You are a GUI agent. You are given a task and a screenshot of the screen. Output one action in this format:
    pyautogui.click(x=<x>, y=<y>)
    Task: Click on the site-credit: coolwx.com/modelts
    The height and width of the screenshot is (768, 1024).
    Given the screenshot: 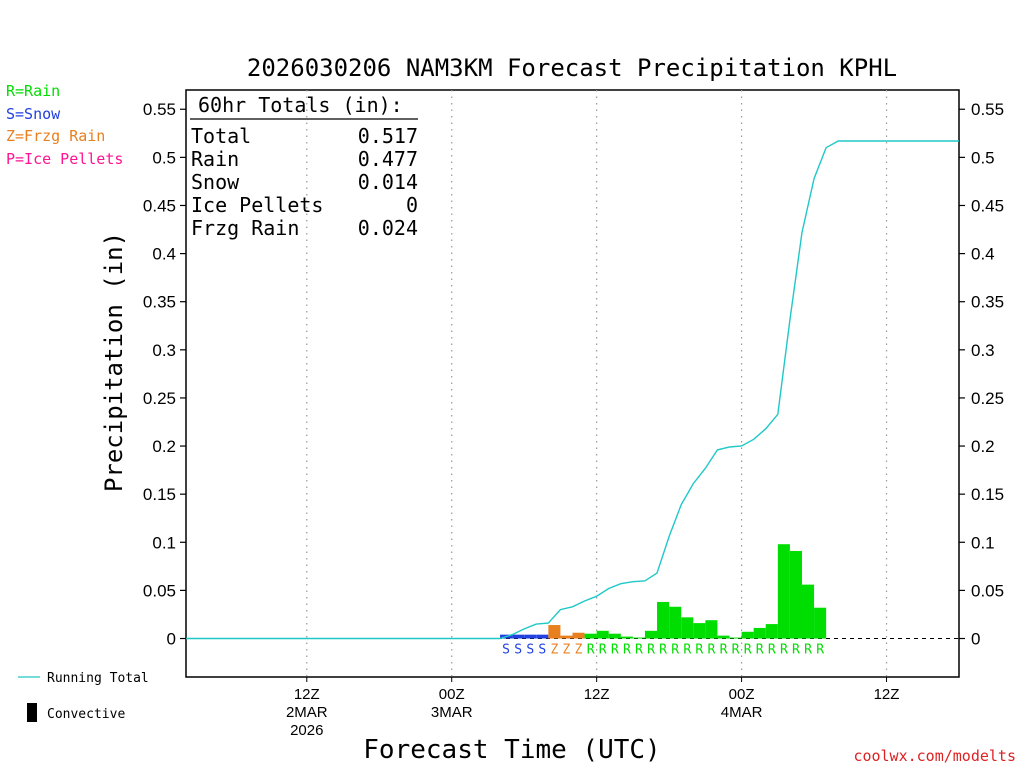 What is the action you would take?
    pyautogui.click(x=934, y=756)
    